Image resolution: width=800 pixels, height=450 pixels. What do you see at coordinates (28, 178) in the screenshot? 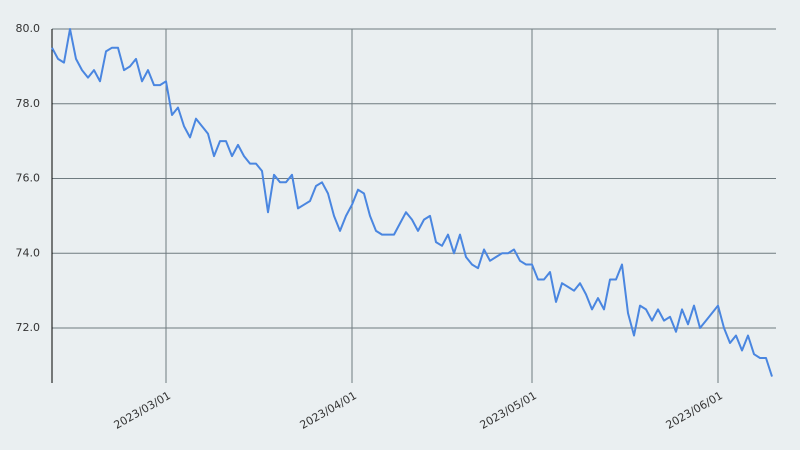
I see `y-tick-label: 76.0` at bounding box center [28, 178].